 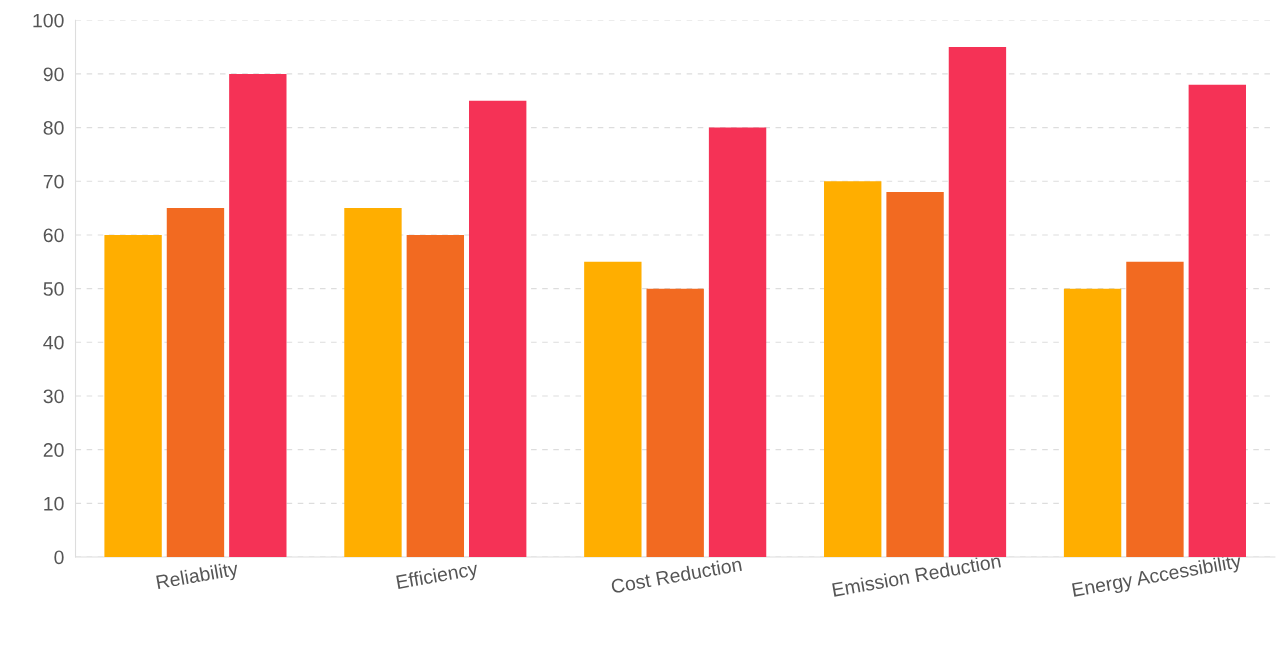 I want to click on x-tick-label: Efficiency, so click(x=438, y=576).